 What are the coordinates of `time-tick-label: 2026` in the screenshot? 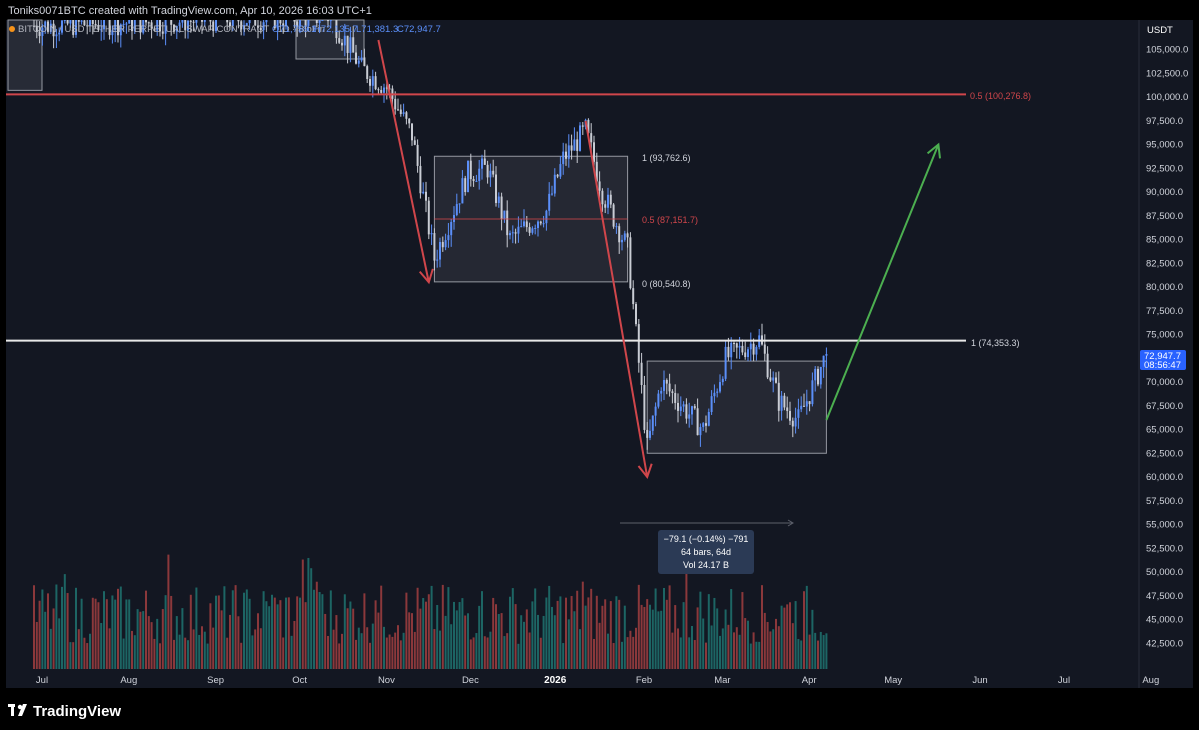 It's located at (555, 680).